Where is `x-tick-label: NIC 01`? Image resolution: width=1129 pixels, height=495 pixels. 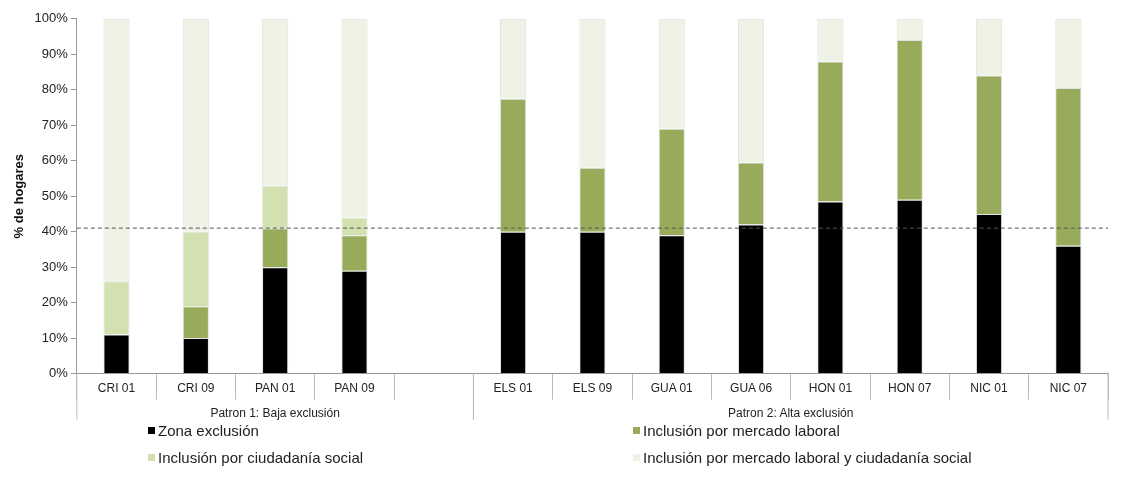
x-tick-label: NIC 01 is located at coordinates (989, 388).